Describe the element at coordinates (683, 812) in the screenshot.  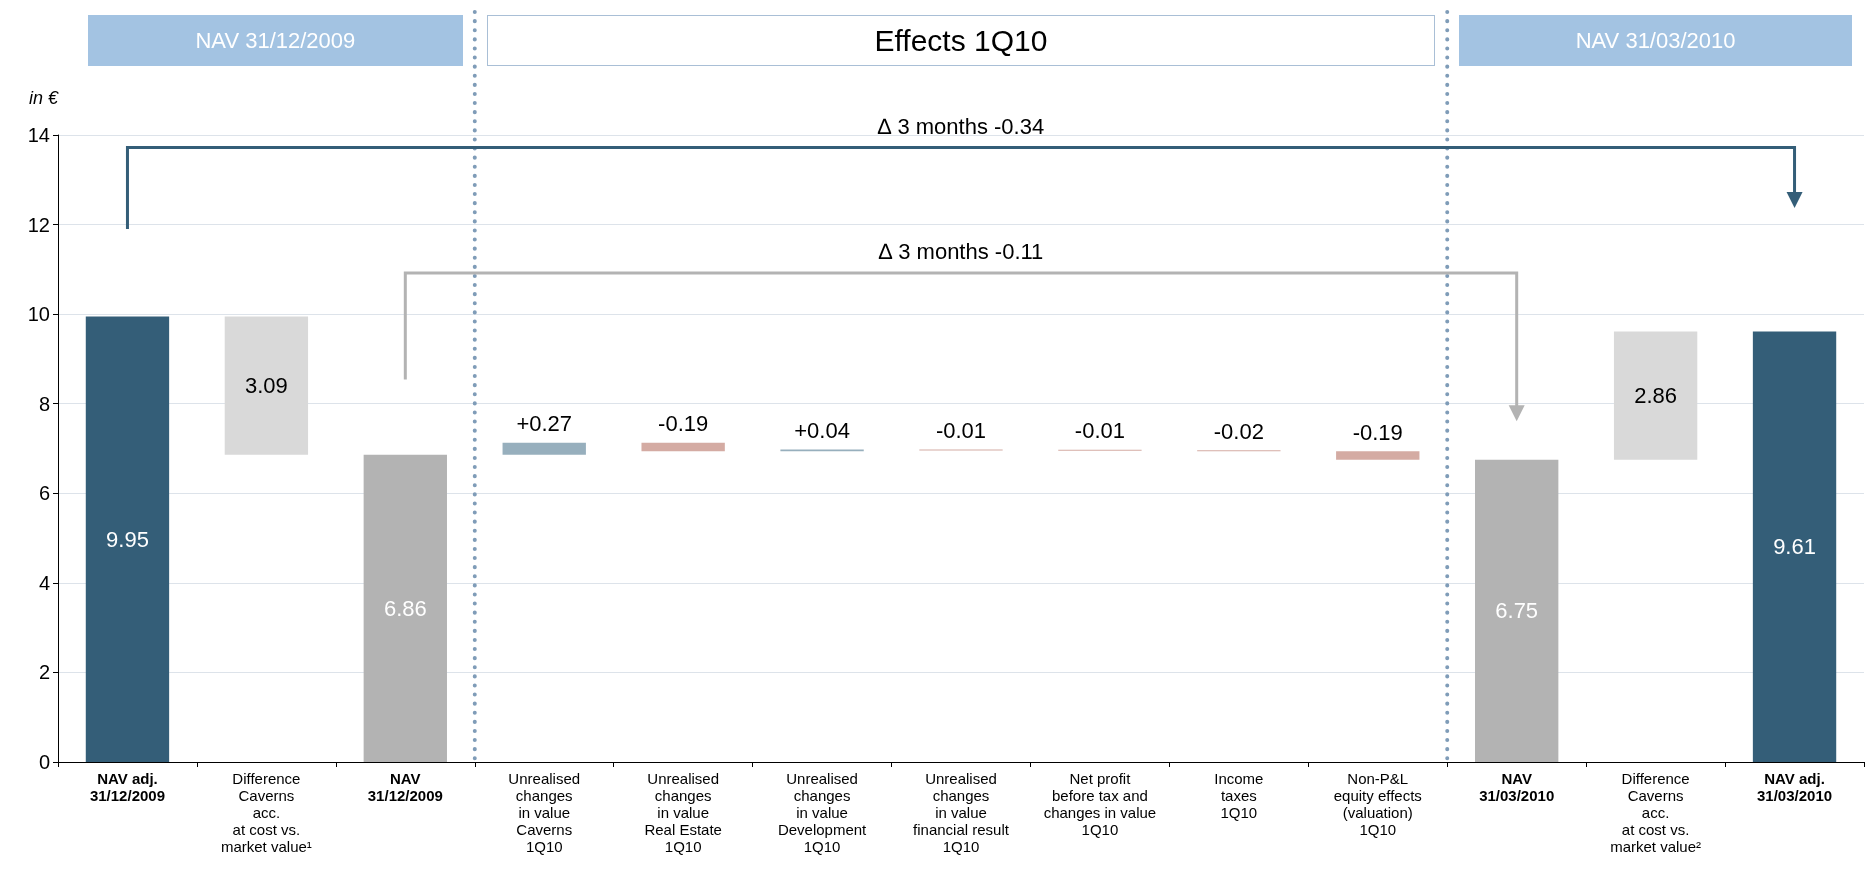
I see `x-tick-label: Unrealised changes in value Real Estate 1Q10` at that location.